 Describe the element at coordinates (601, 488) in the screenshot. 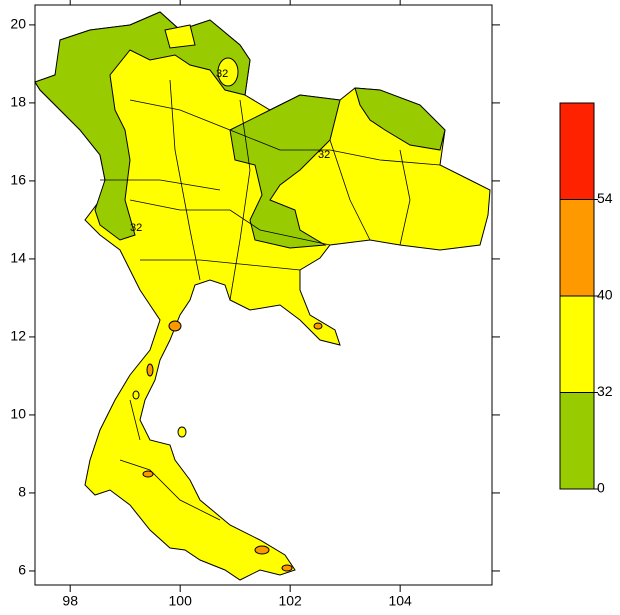

I see `colorbar-label: 0` at that location.